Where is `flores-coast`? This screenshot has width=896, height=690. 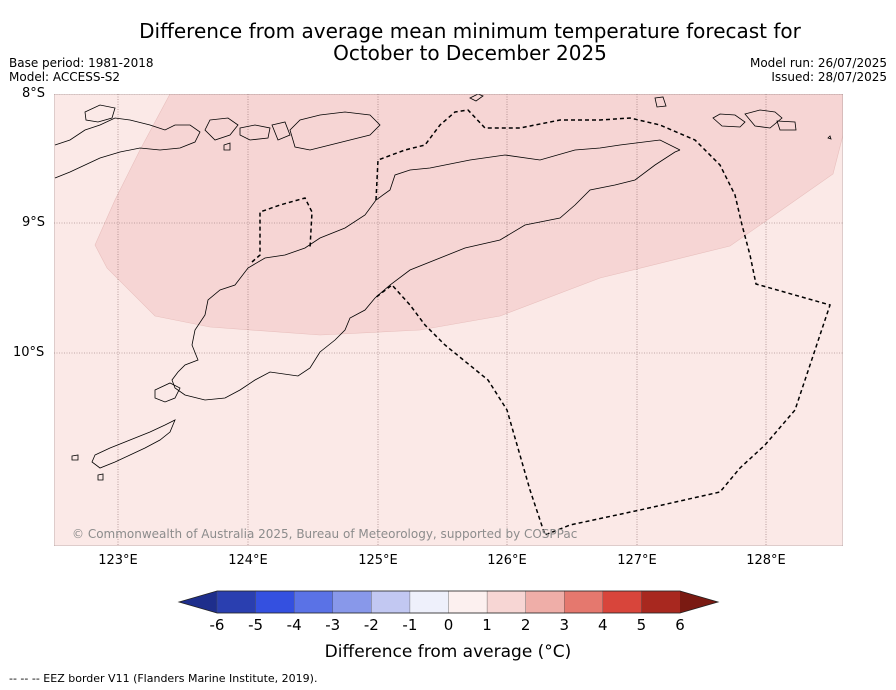
flores-coast is located at coordinates (127, 148).